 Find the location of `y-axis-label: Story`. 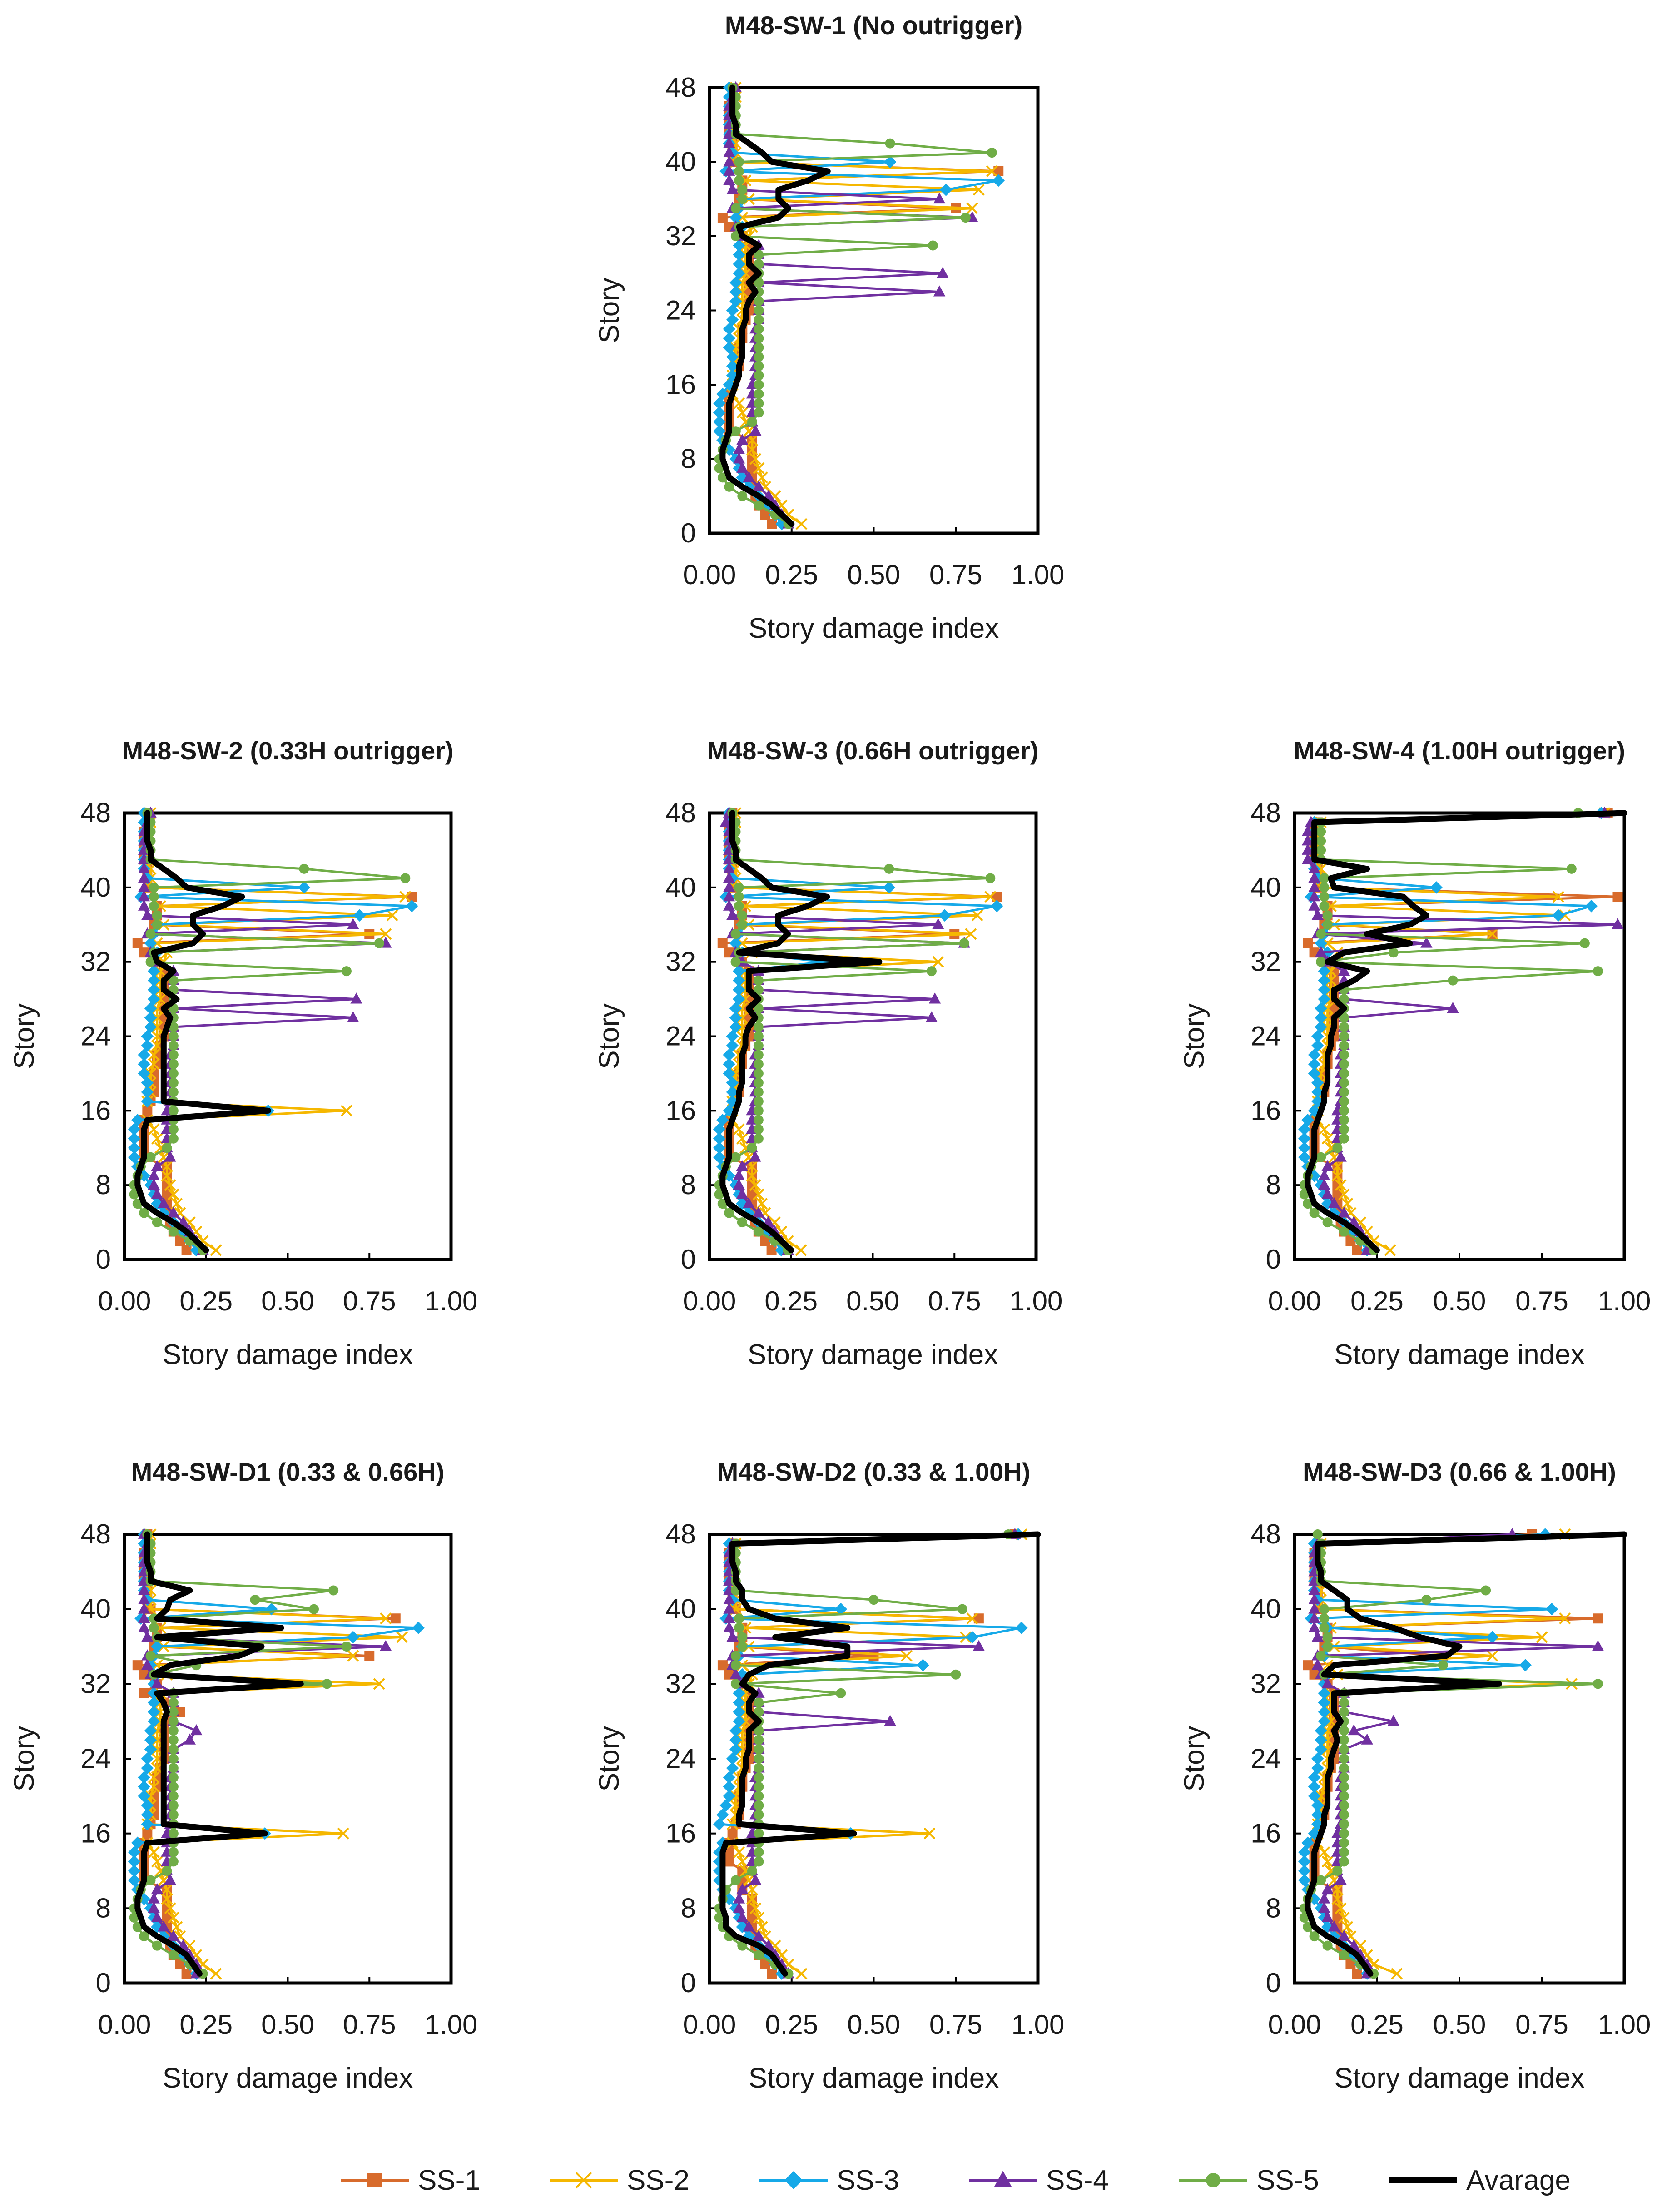

y-axis-label: Story is located at coordinates (24, 1036).